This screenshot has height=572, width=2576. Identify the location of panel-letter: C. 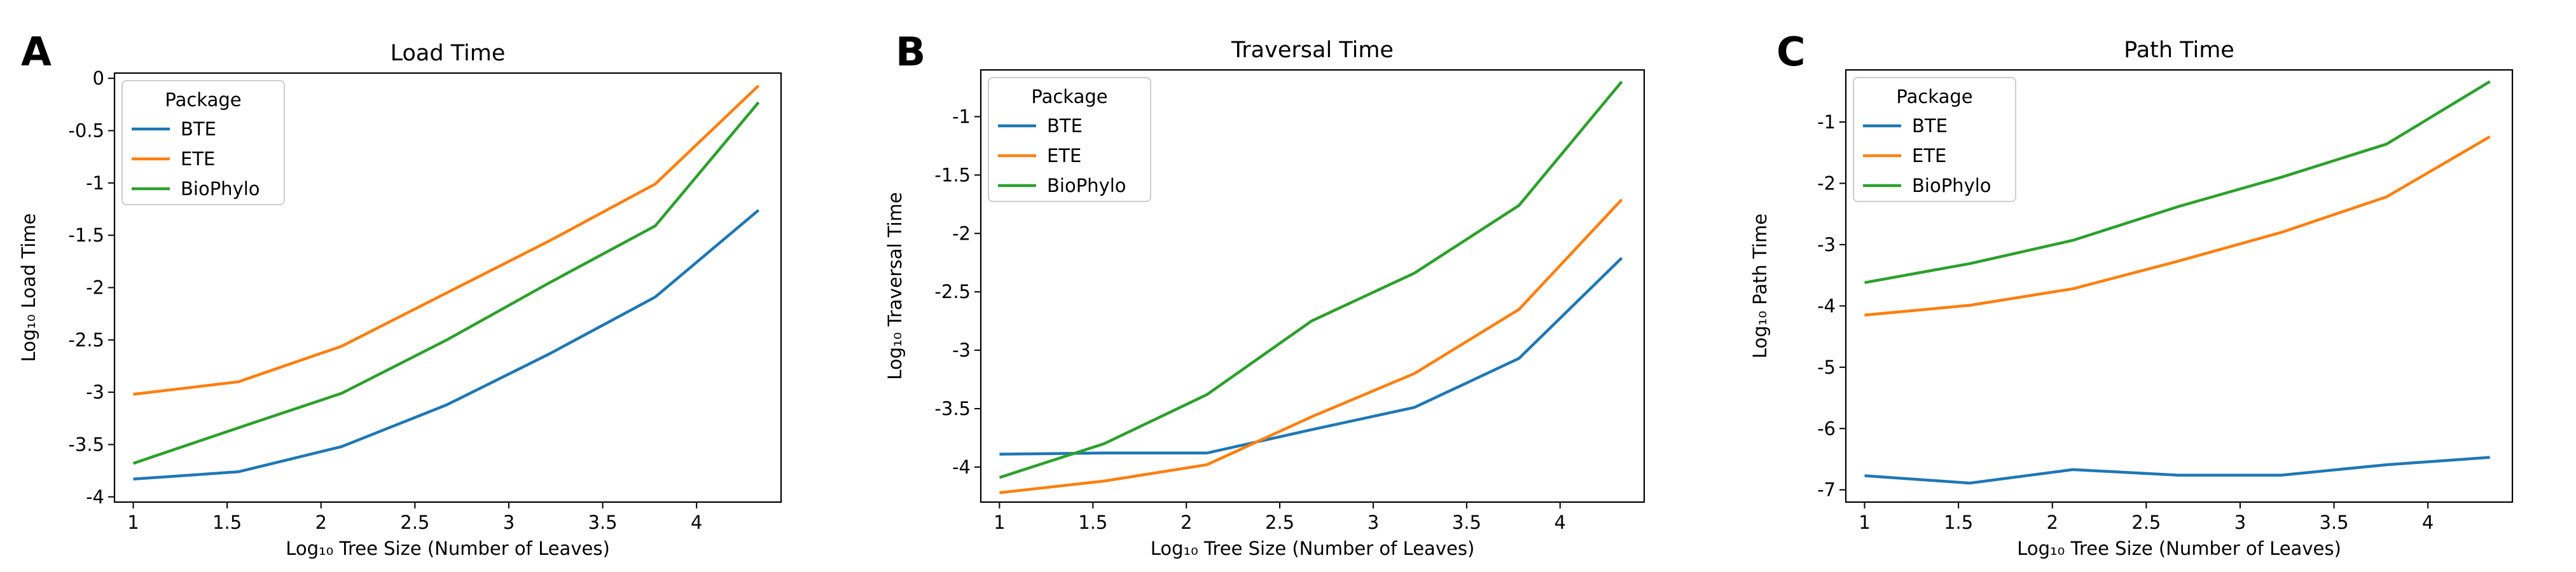
(1791, 52).